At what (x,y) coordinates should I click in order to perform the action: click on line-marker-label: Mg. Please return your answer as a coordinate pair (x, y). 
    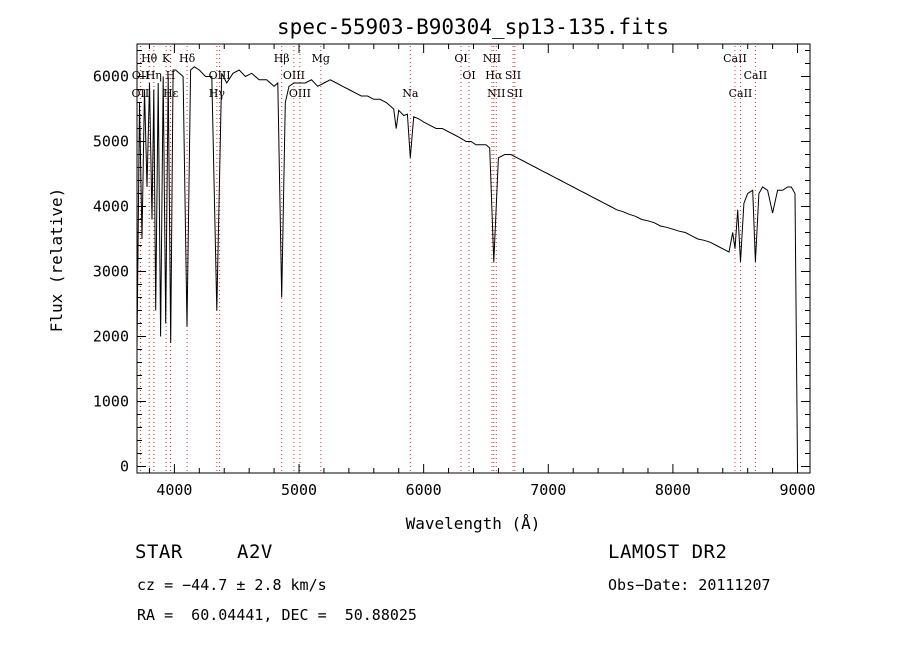
    Looking at the image, I should click on (321, 58).